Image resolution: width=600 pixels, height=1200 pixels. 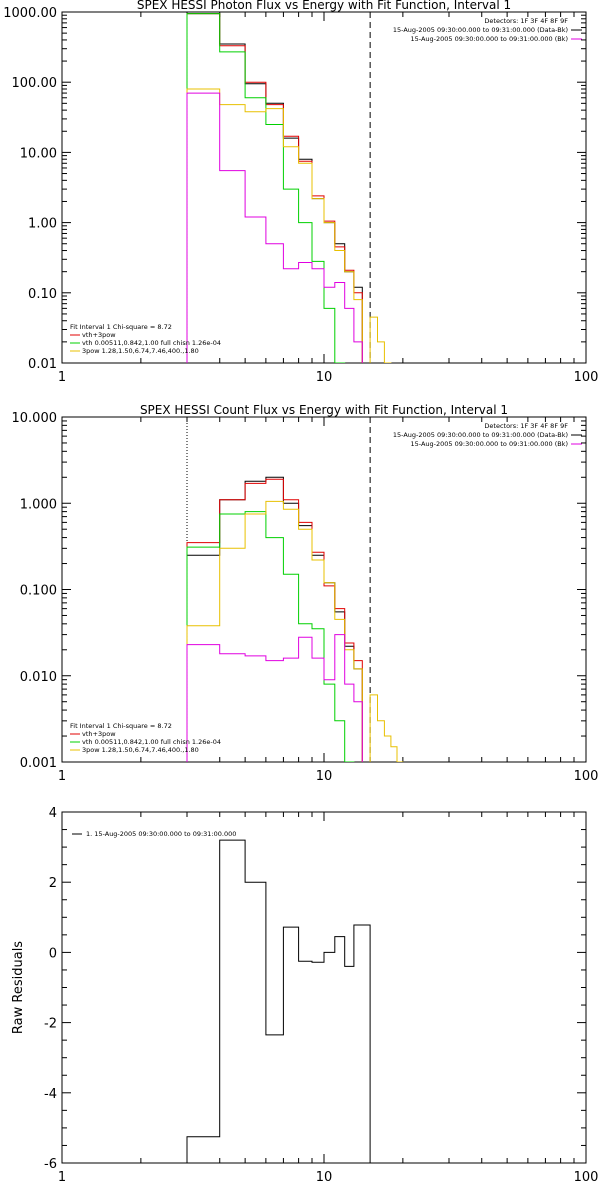 What do you see at coordinates (42, 224) in the screenshot?
I see `y-tick-label: 1.00` at bounding box center [42, 224].